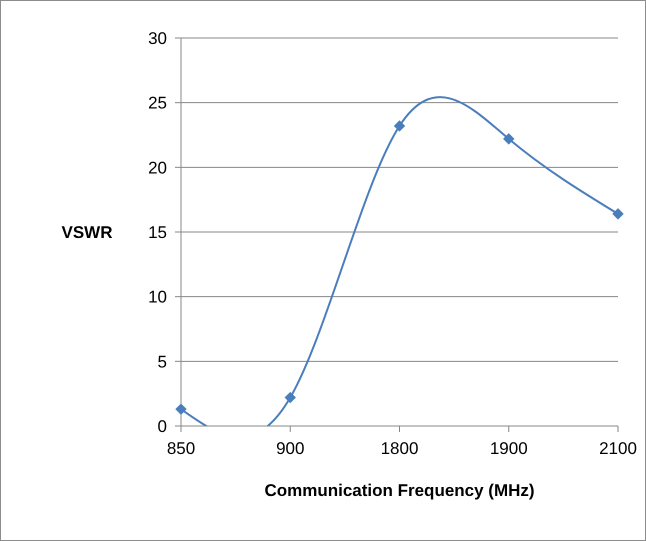 This screenshot has width=646, height=541. Describe the element at coordinates (290, 448) in the screenshot. I see `x-tick-label: 900` at that location.